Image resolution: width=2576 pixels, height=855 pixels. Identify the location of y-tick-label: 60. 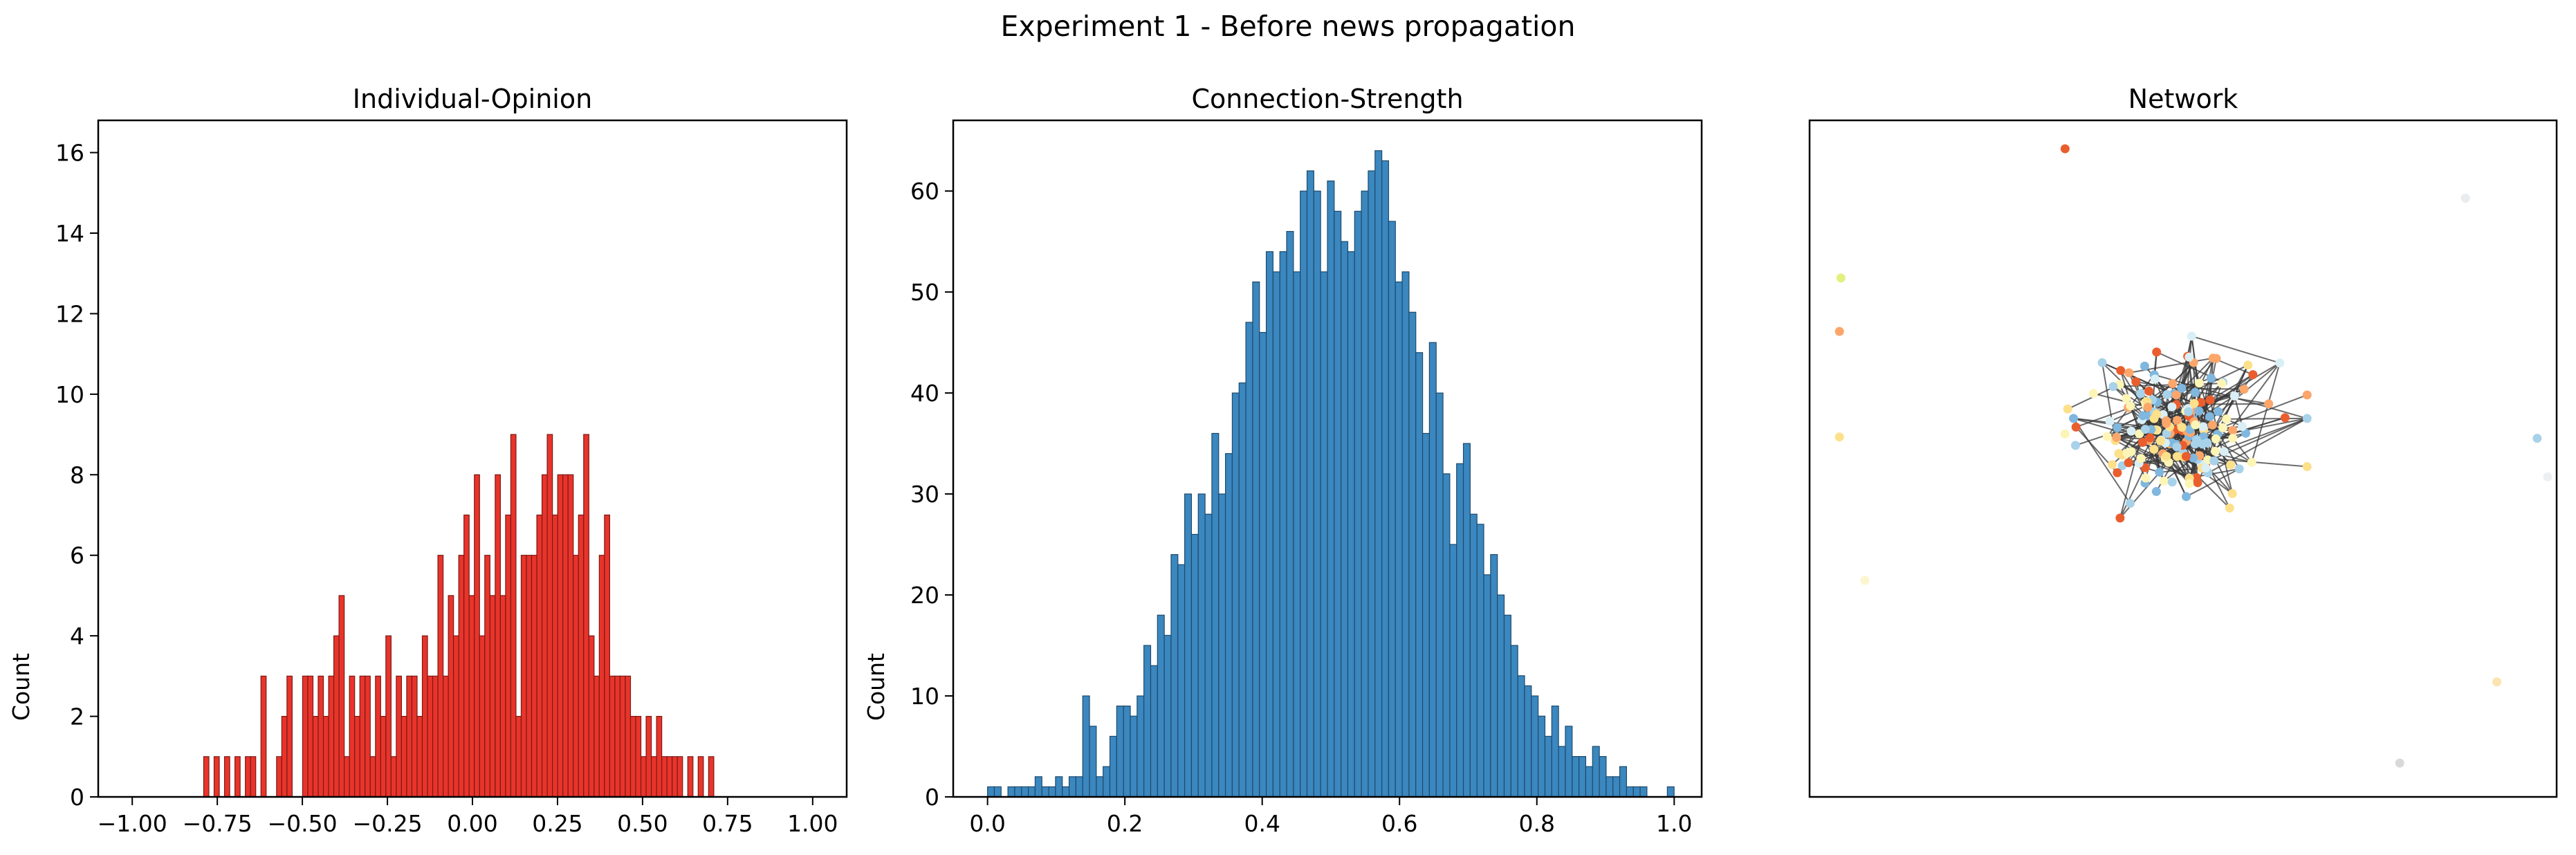
(924, 192).